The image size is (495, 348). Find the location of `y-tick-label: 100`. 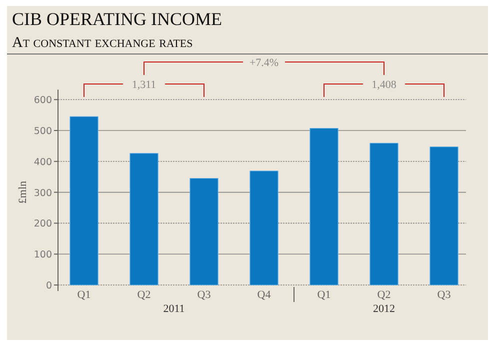

y-tick-label: 100 is located at coordinates (43, 255).